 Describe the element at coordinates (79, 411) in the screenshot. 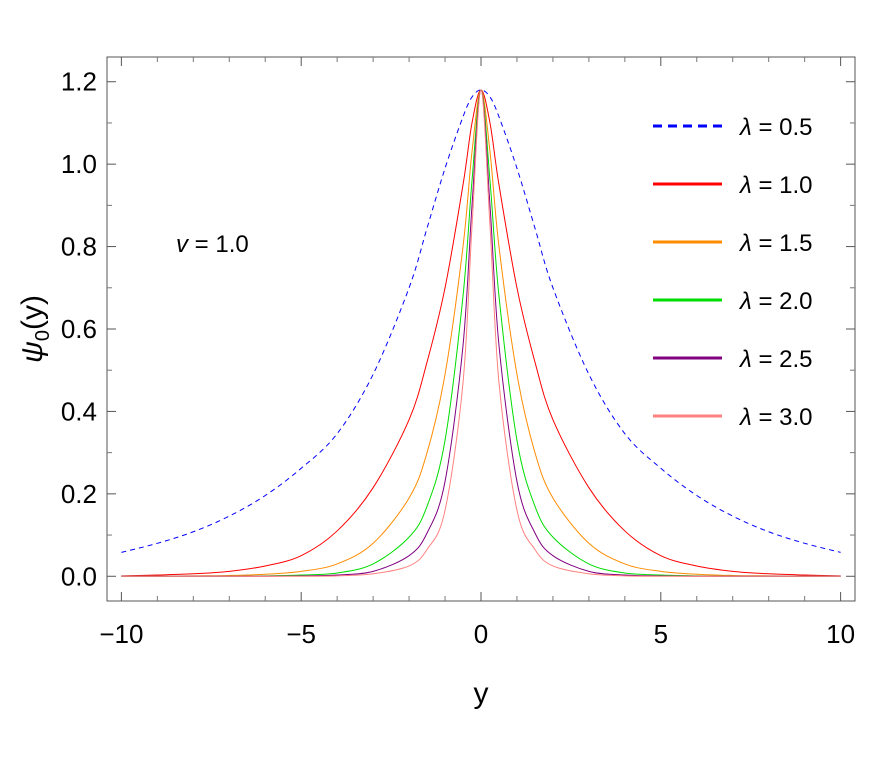

I see `y-tick-label: 0.4` at that location.